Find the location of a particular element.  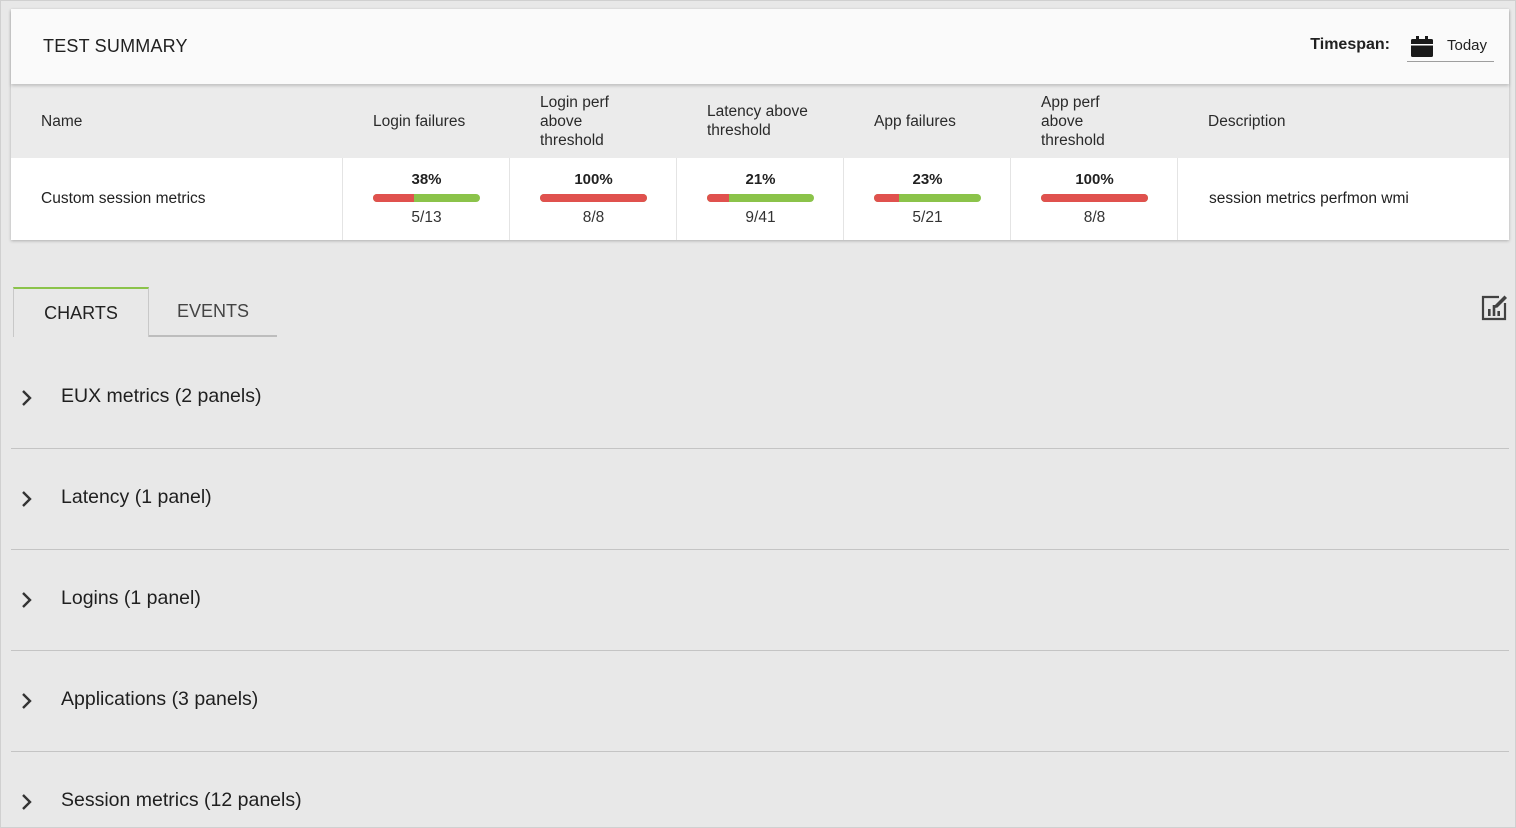

section-eux-metrics: EUX metrics (2 panels) is located at coordinates (760, 398).